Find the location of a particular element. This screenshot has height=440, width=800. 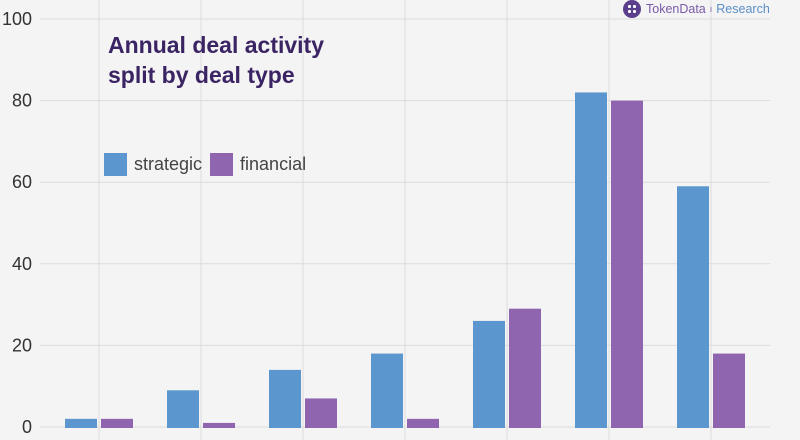

legend: strategic financial is located at coordinates (209, 164).